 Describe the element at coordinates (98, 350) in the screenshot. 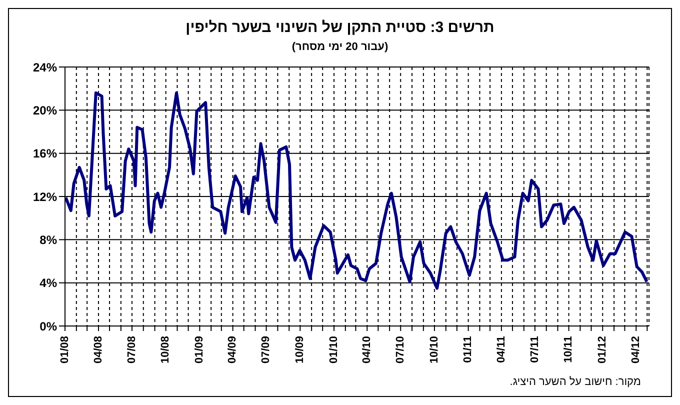

I see `x-tick-label: 04/08` at that location.